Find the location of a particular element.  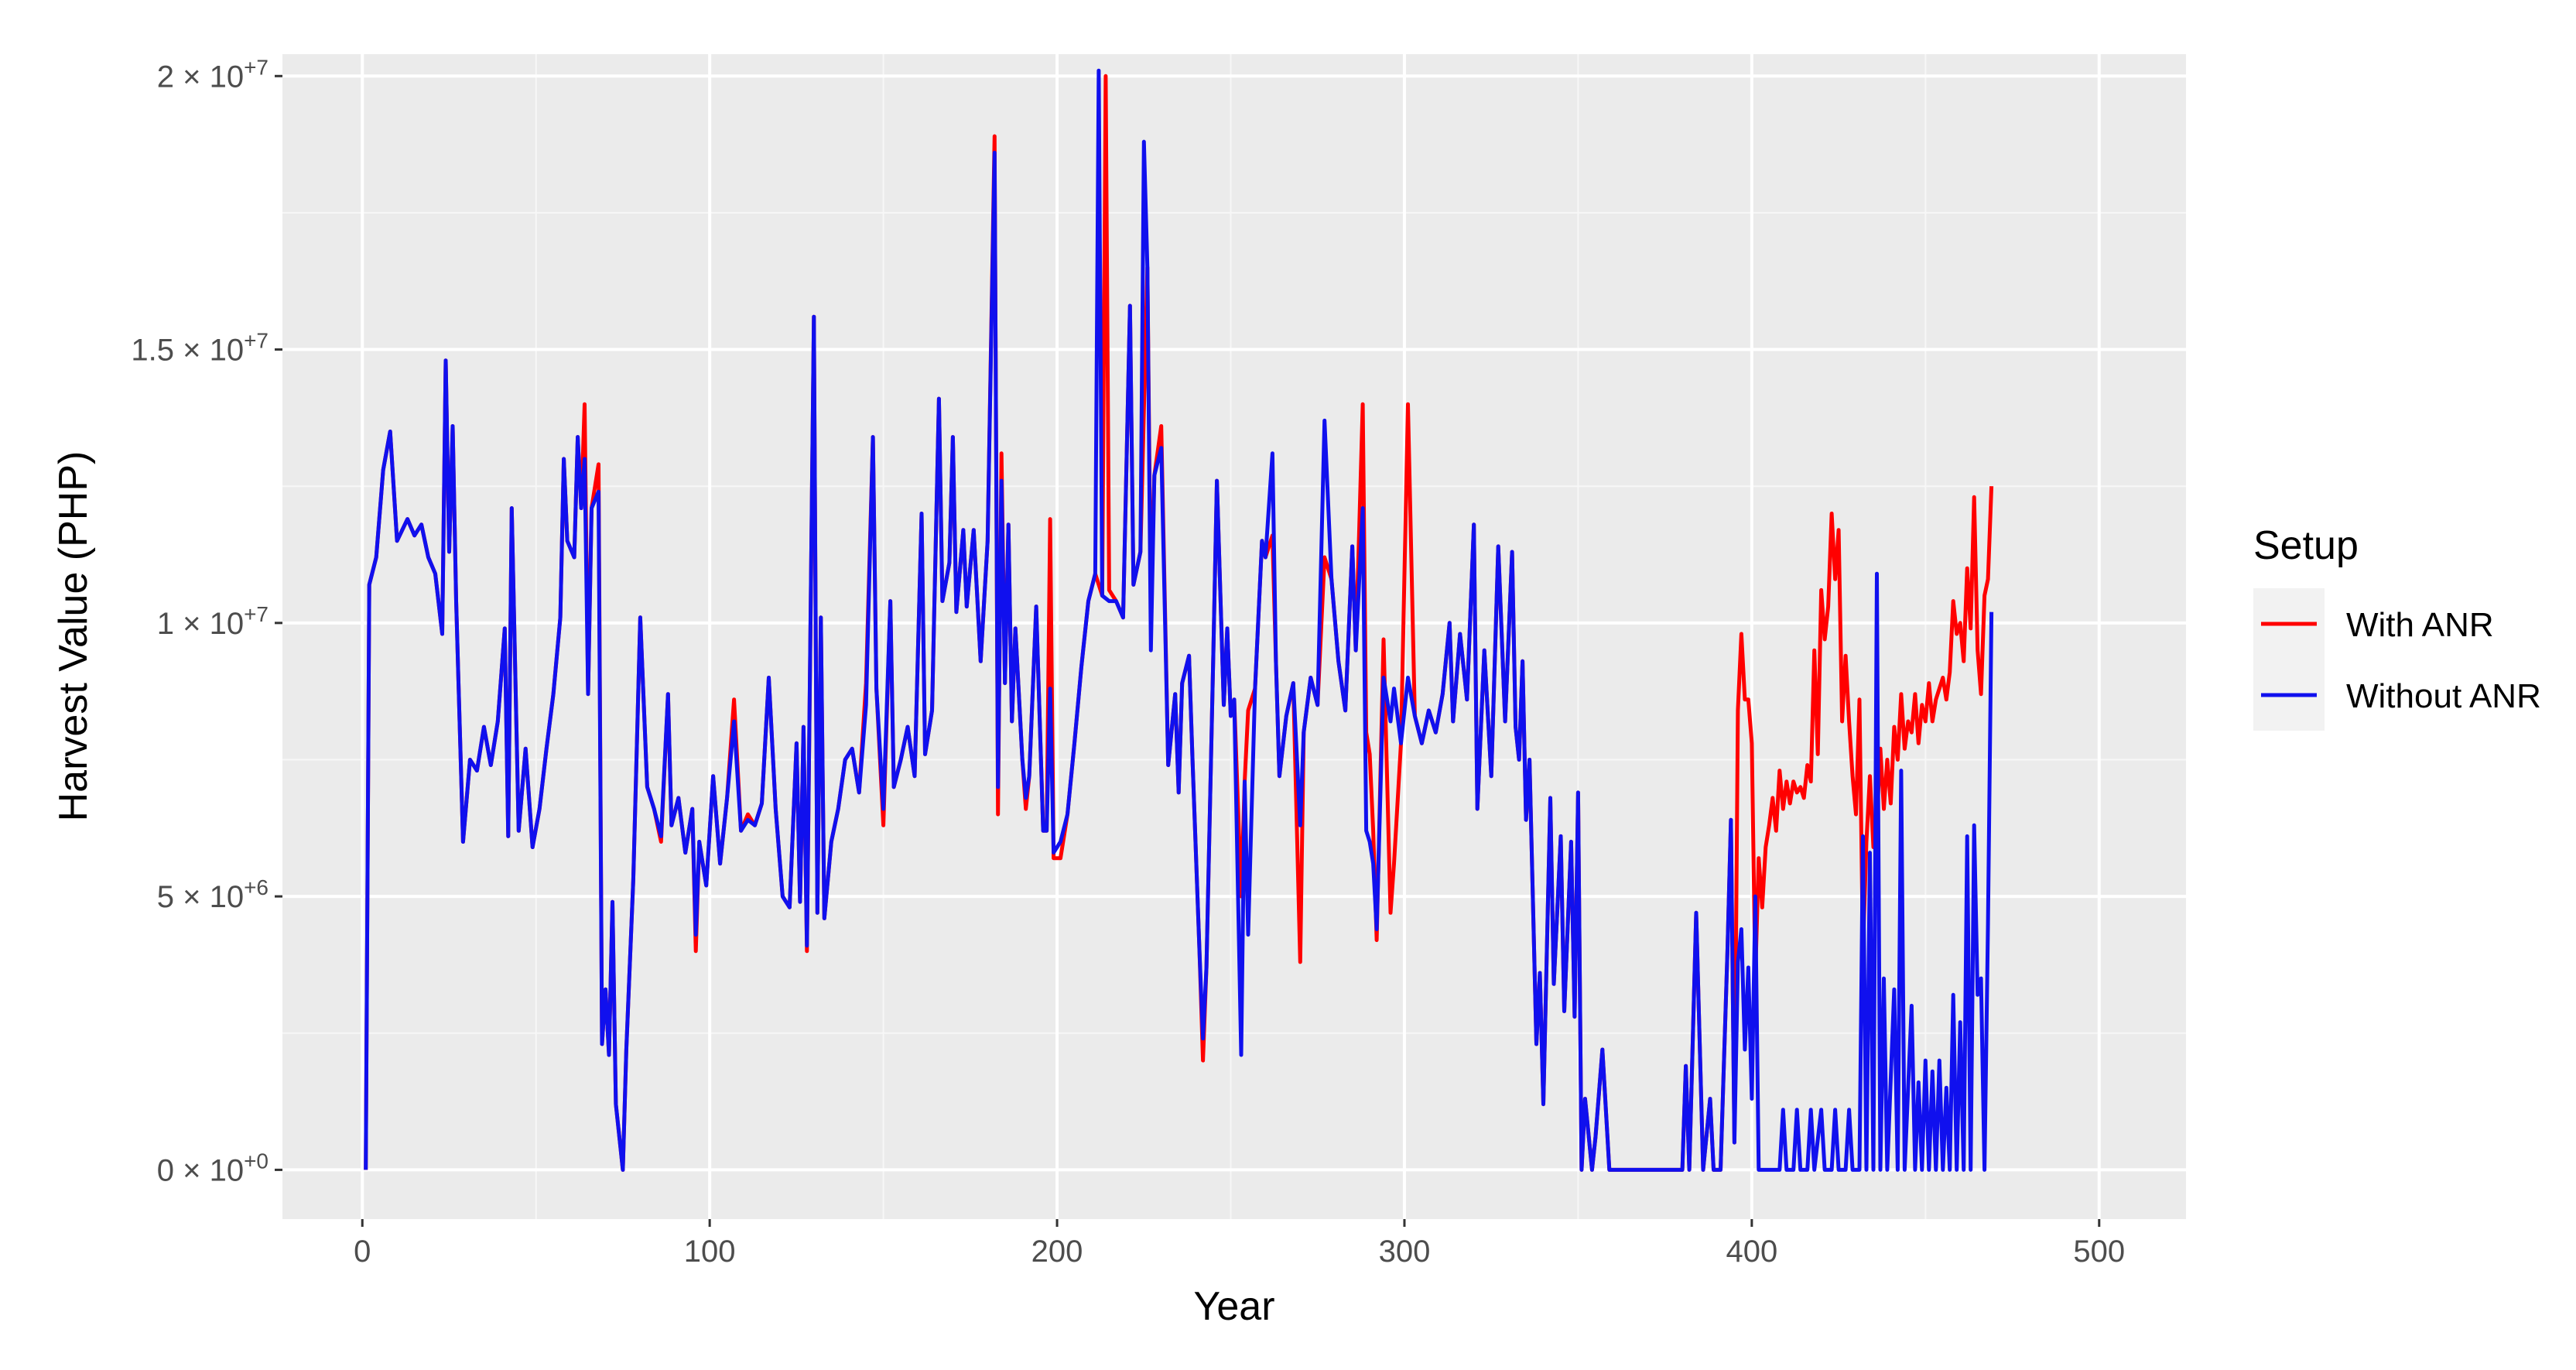

y-tick-label: 5 × 10+6 is located at coordinates (213, 894).